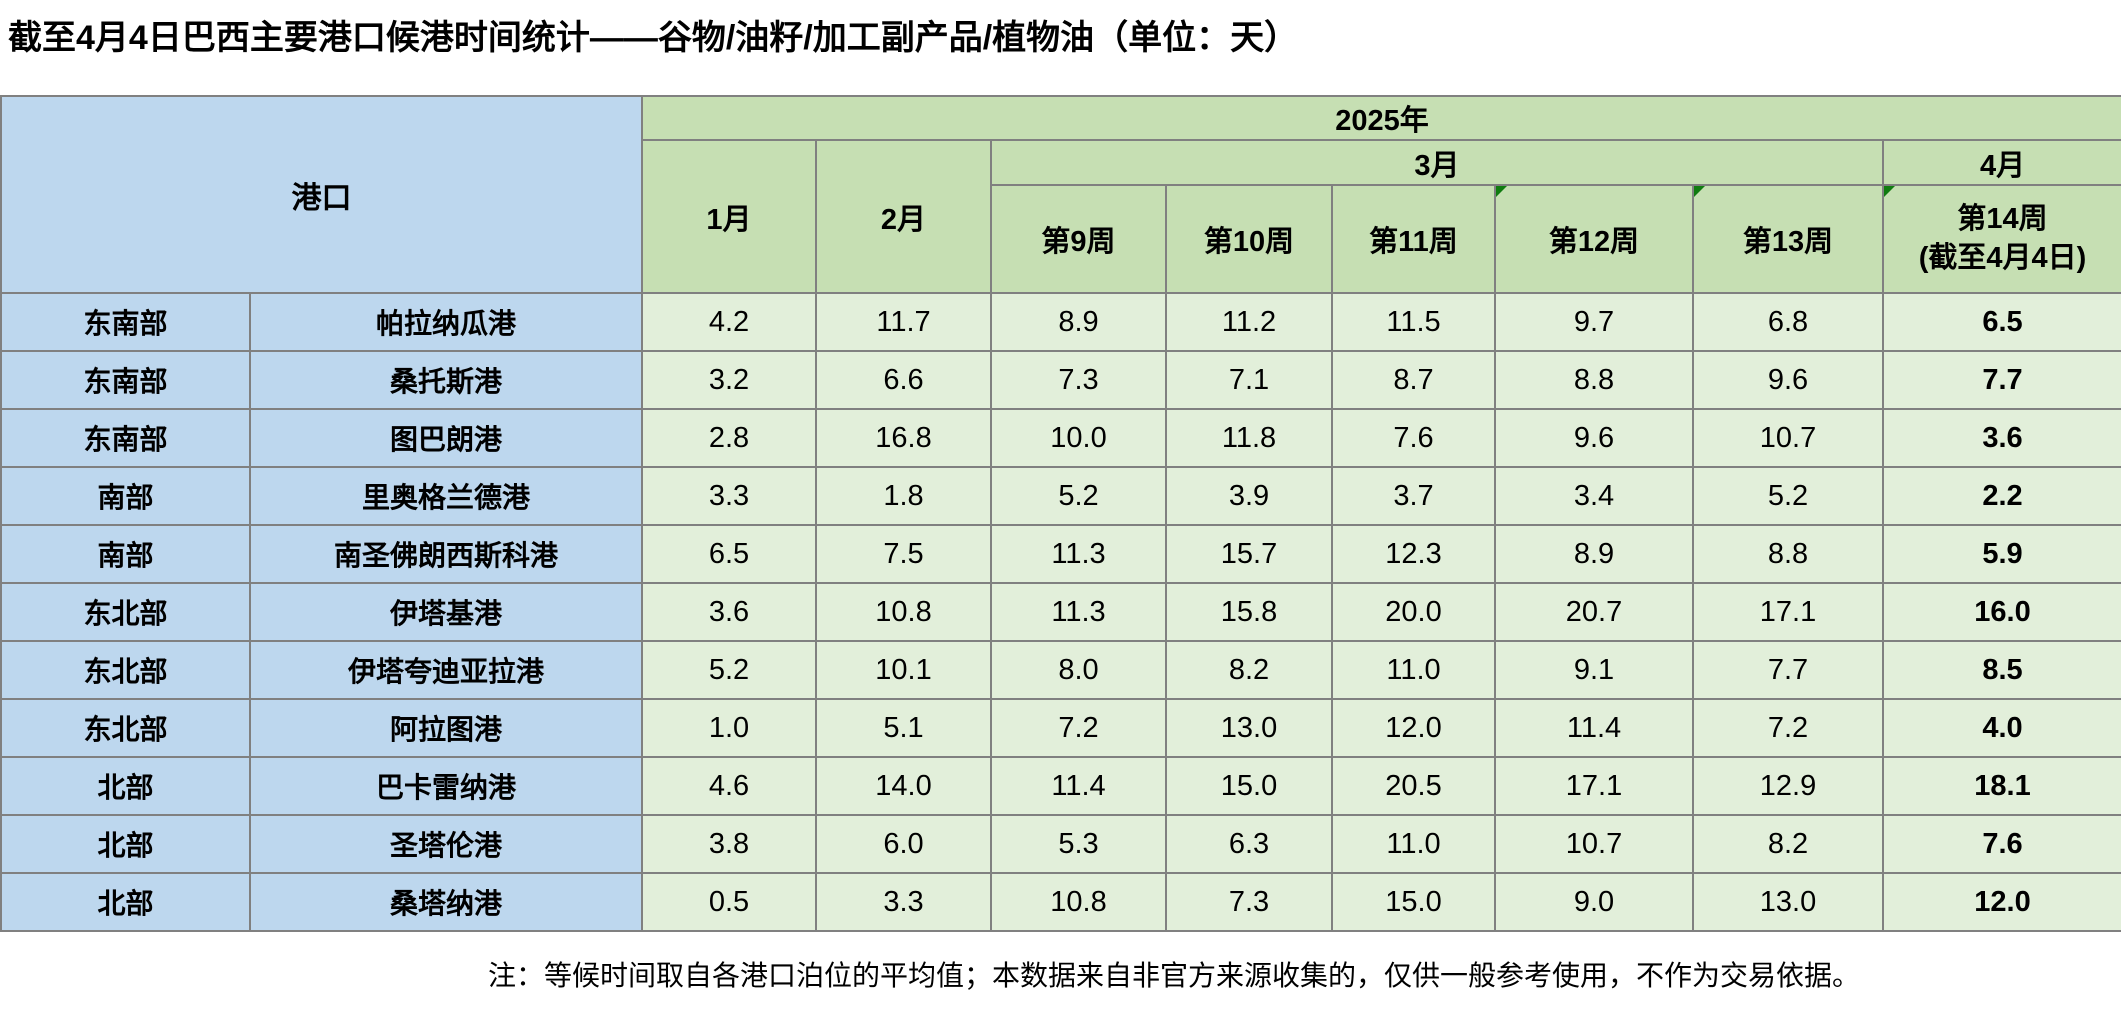  What do you see at coordinates (1249, 380) in the screenshot?
I see `value-cell: 7.1` at bounding box center [1249, 380].